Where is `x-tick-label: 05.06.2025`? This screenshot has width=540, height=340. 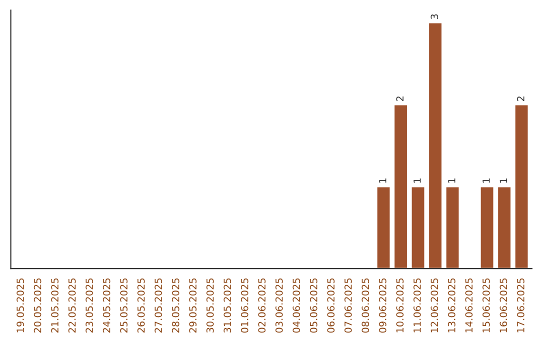 x-tick-label: 05.06.2025 is located at coordinates (314, 305).